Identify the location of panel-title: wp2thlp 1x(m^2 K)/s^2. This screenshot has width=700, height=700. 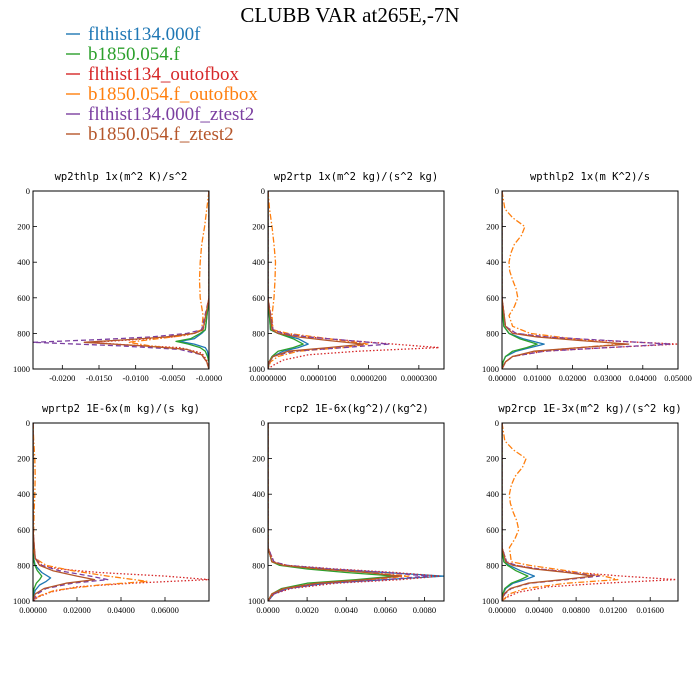
(121, 177).